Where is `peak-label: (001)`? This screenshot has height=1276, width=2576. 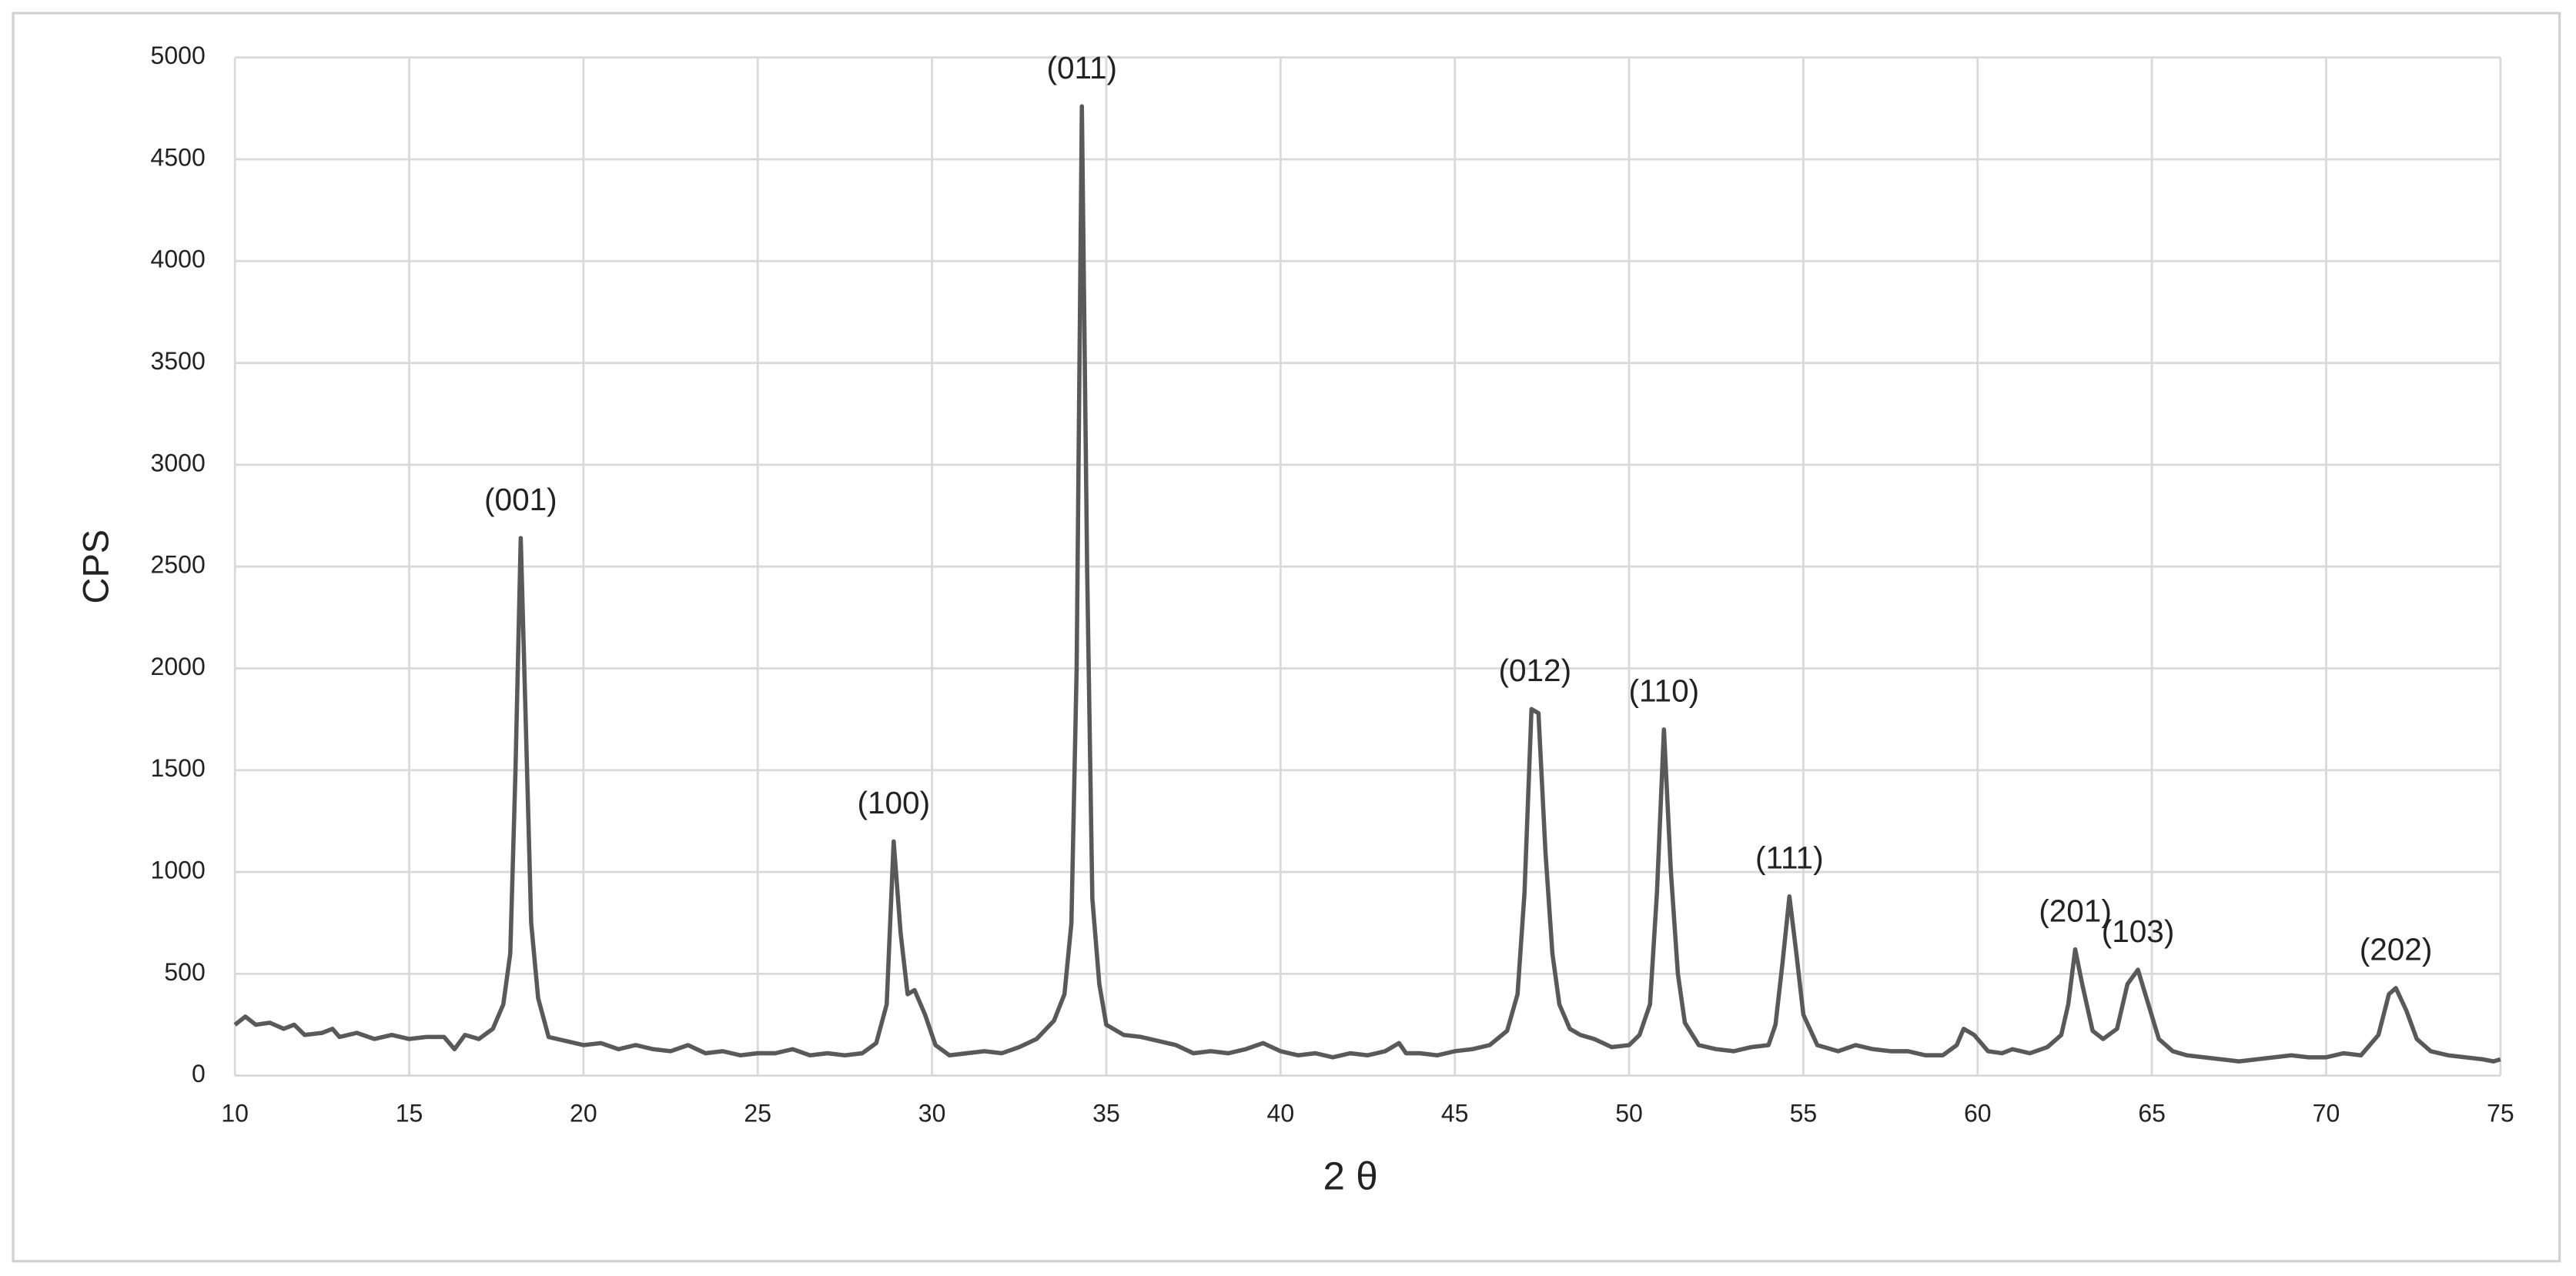 peak-label: (001) is located at coordinates (521, 499).